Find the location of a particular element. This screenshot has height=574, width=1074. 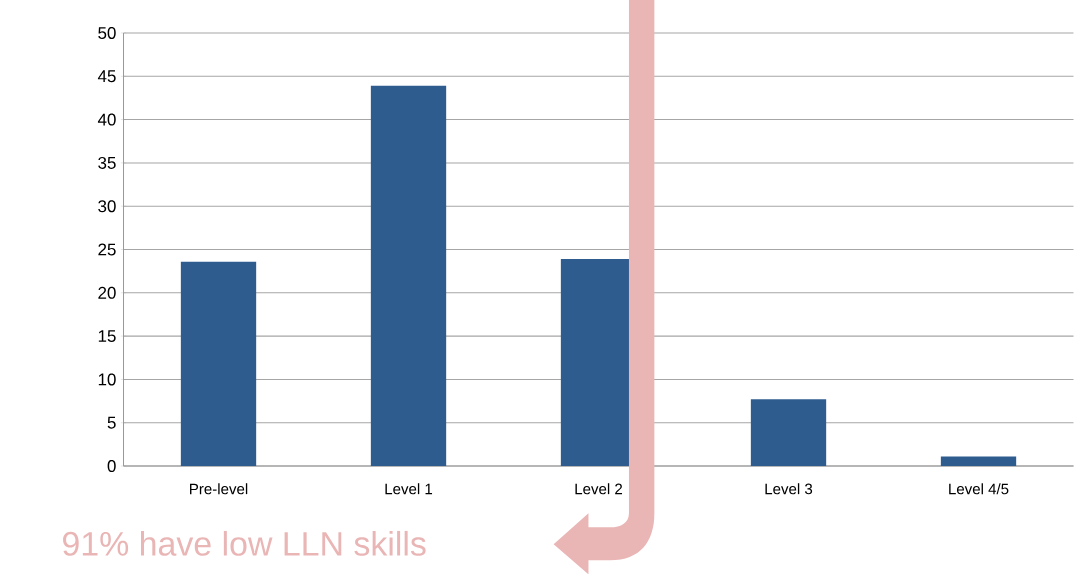

text: 91% have low LLN skills is located at coordinates (244, 543).